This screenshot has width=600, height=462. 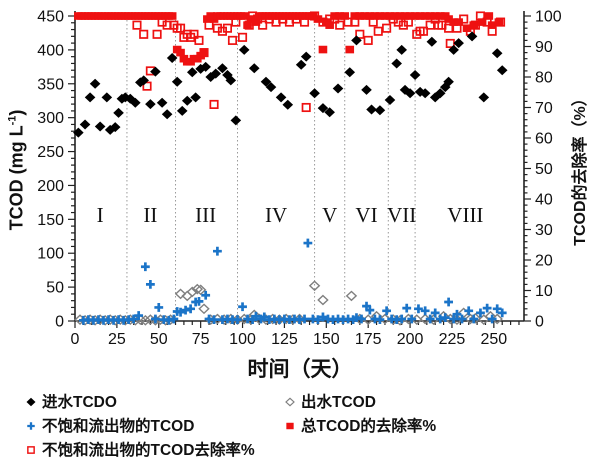 What do you see at coordinates (290, 215) in the screenshot?
I see `phase-labels: I II III IV V VI VII VIII` at bounding box center [290, 215].